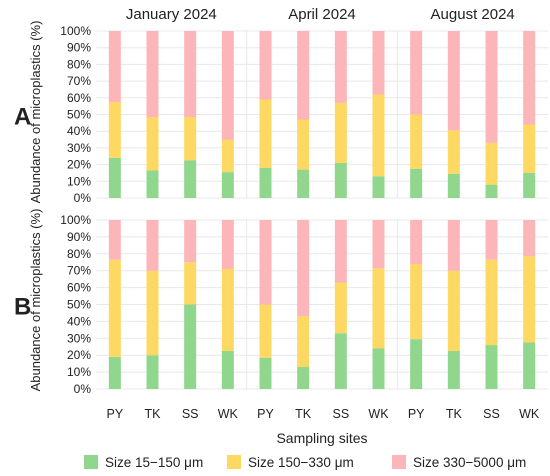  I want to click on legend-label: Size 150−330 μm, so click(301, 462).